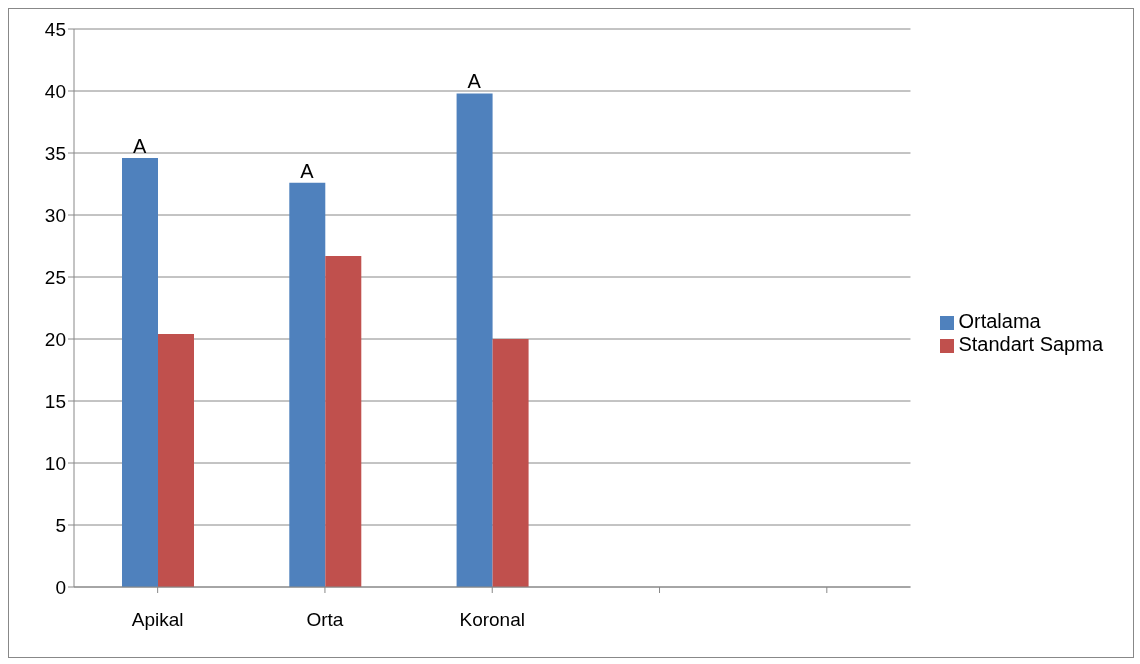  Describe the element at coordinates (492, 620) in the screenshot. I see `x-tick-label: Koronal` at that location.